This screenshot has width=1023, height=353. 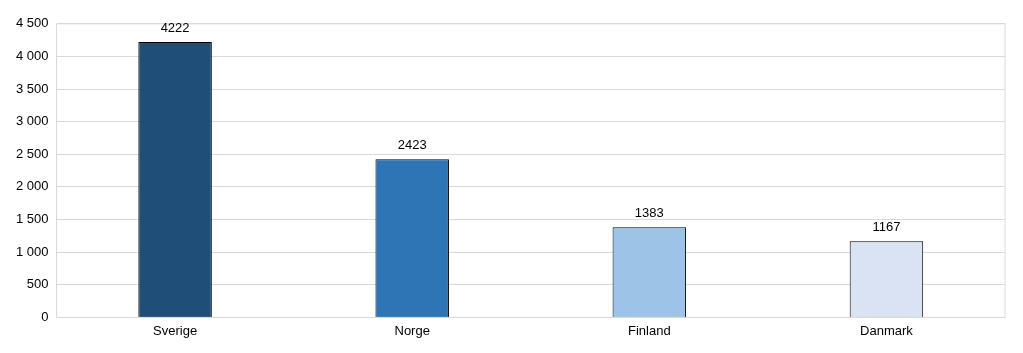 I want to click on x-tick-label: Norge, so click(x=412, y=330).